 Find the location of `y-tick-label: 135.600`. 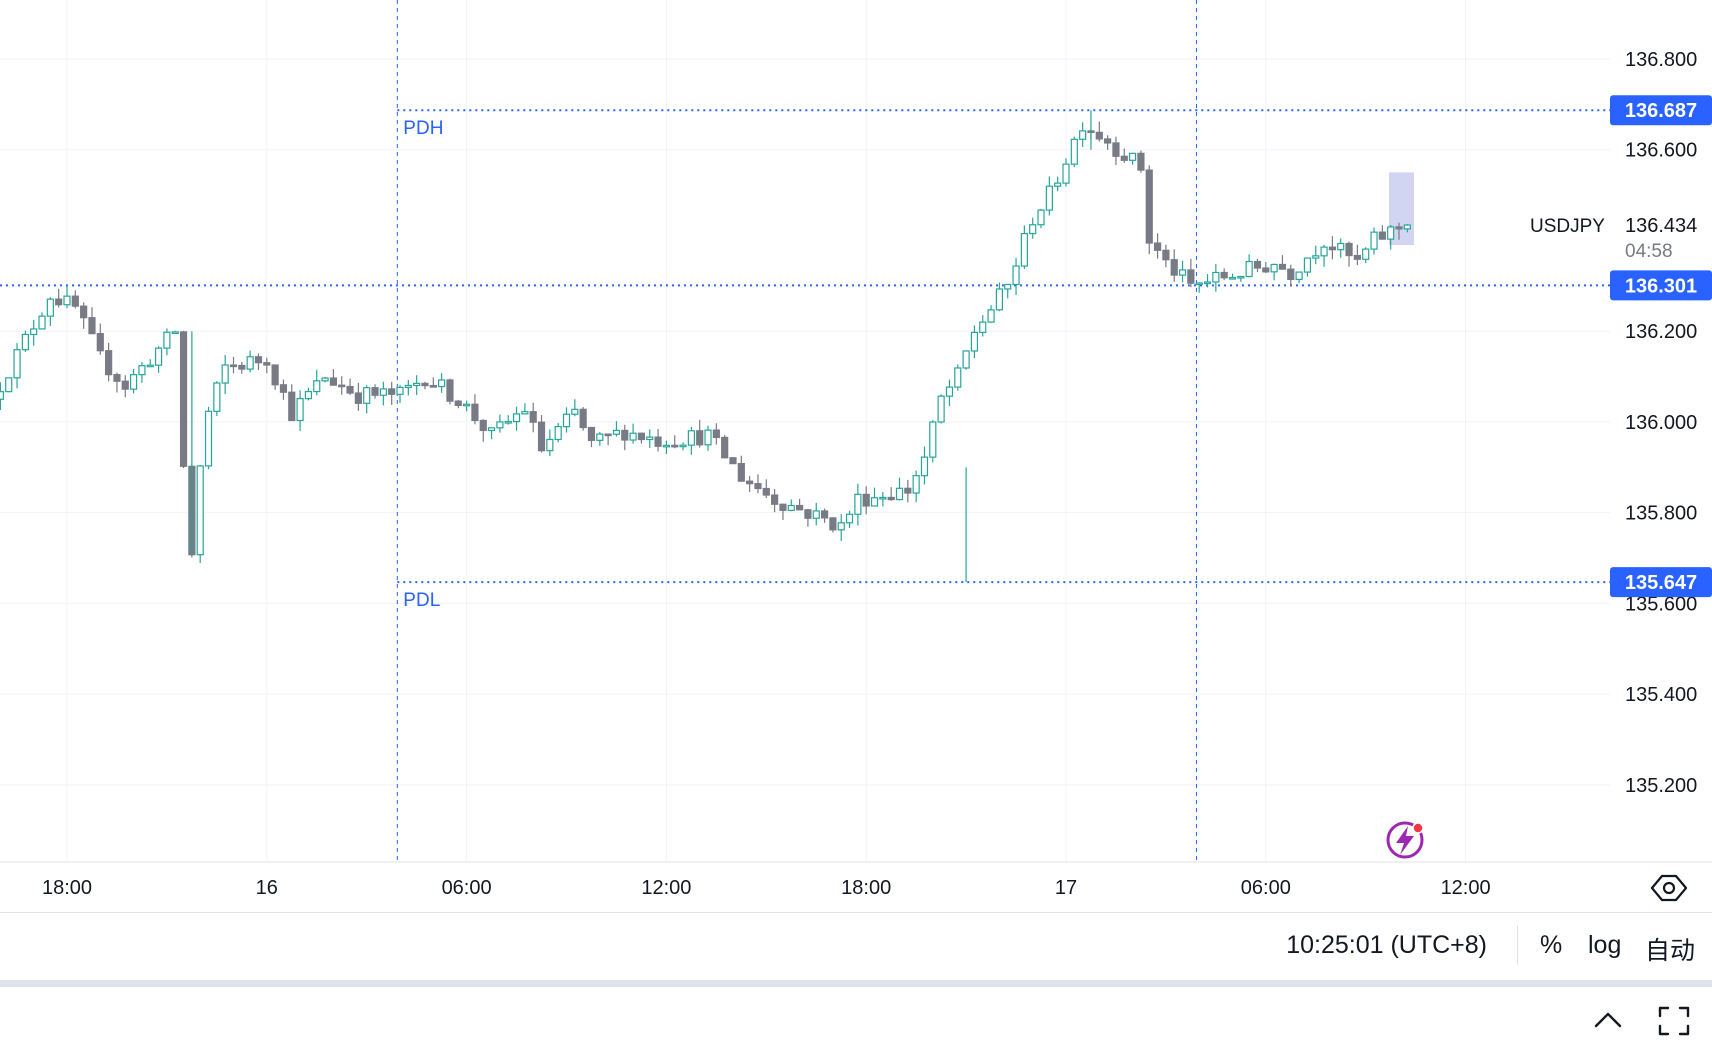

y-tick-label: 135.600 is located at coordinates (1661, 604).